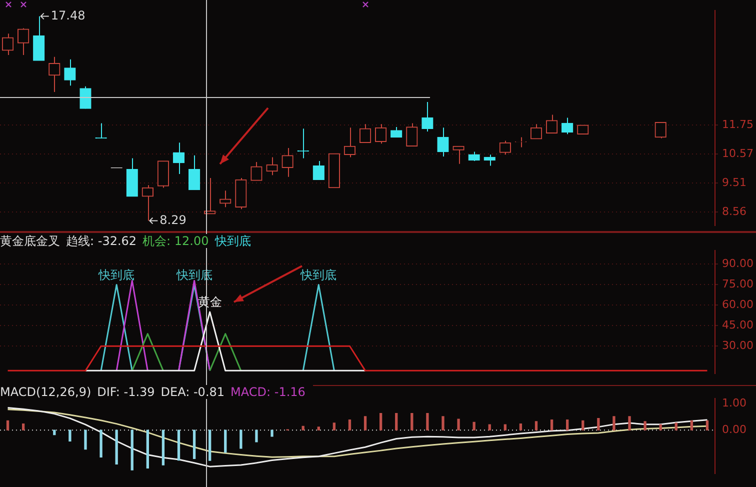  What do you see at coordinates (68, 15) in the screenshot?
I see `annotation: 17.48` at bounding box center [68, 15].